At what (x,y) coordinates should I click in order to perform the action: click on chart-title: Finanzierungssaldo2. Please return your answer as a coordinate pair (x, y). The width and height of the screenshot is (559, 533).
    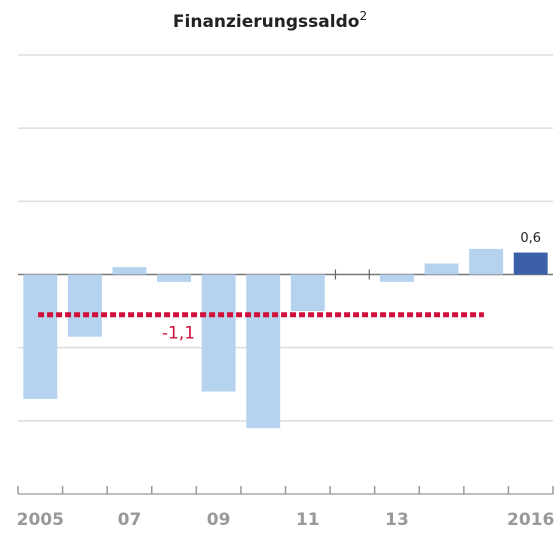
    Looking at the image, I should click on (270, 21).